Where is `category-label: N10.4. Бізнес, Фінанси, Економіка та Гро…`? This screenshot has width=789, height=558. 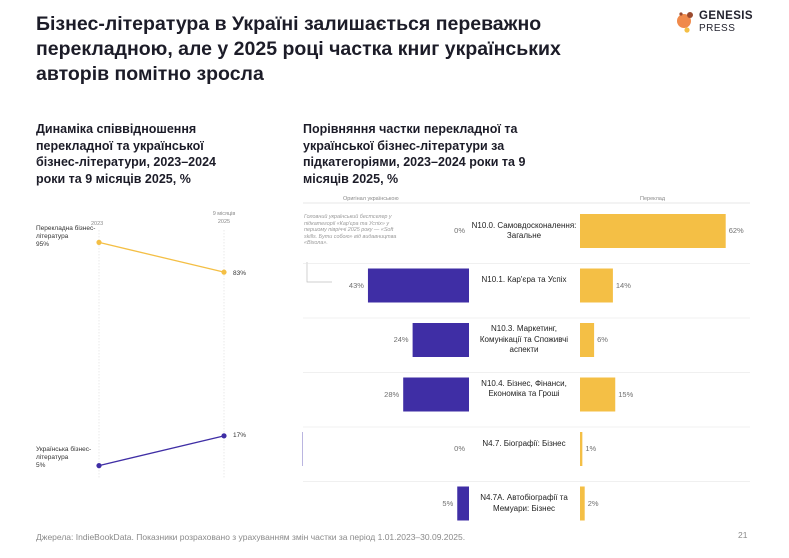 category-label: N10.4. Бізнес, Фінанси, Економіка та Гро… is located at coordinates (524, 388).